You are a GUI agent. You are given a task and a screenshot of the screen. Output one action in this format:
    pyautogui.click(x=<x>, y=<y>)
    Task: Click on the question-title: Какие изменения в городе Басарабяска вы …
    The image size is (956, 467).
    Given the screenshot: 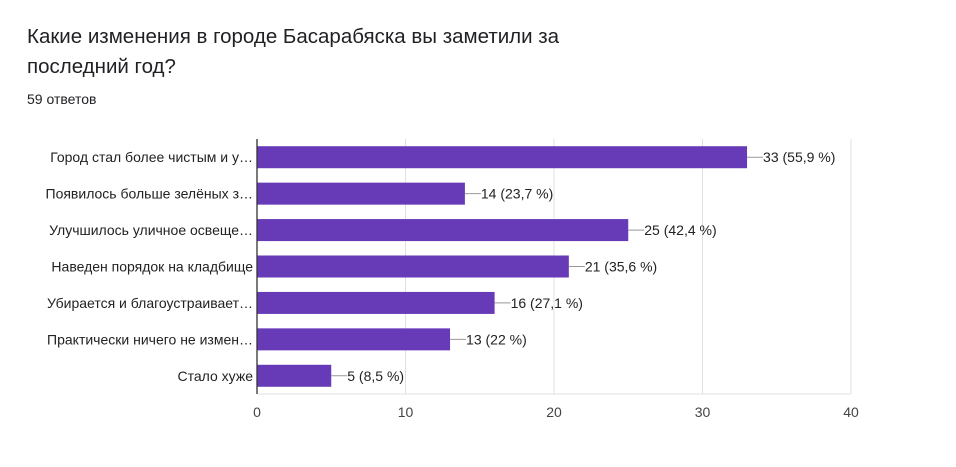 What is the action you would take?
    pyautogui.click(x=293, y=51)
    